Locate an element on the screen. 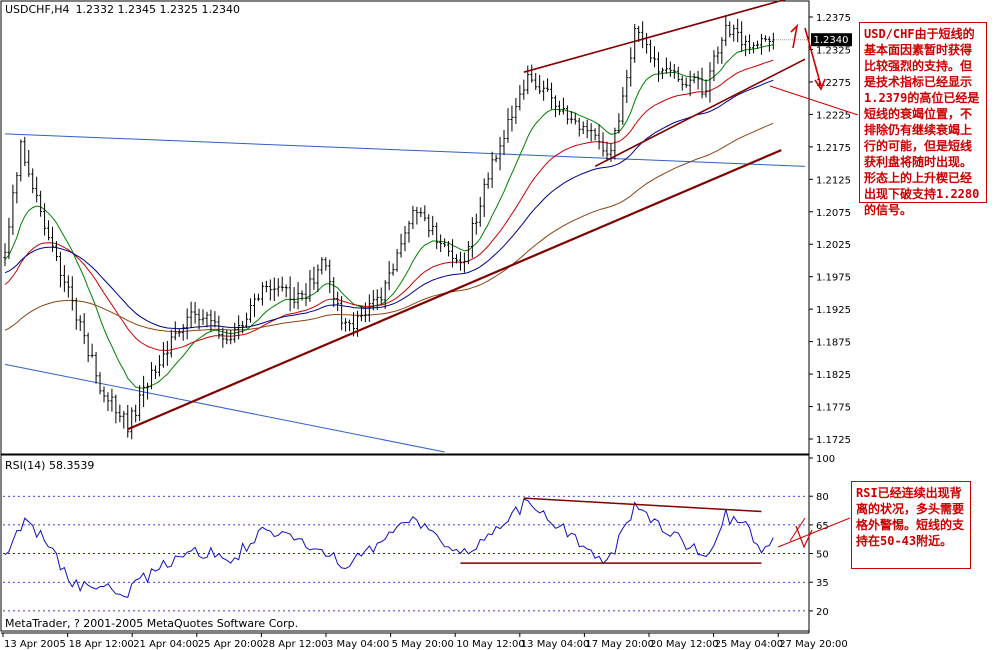 This screenshot has height=650, width=1002. price-tick-label: 1.1975 is located at coordinates (833, 278).